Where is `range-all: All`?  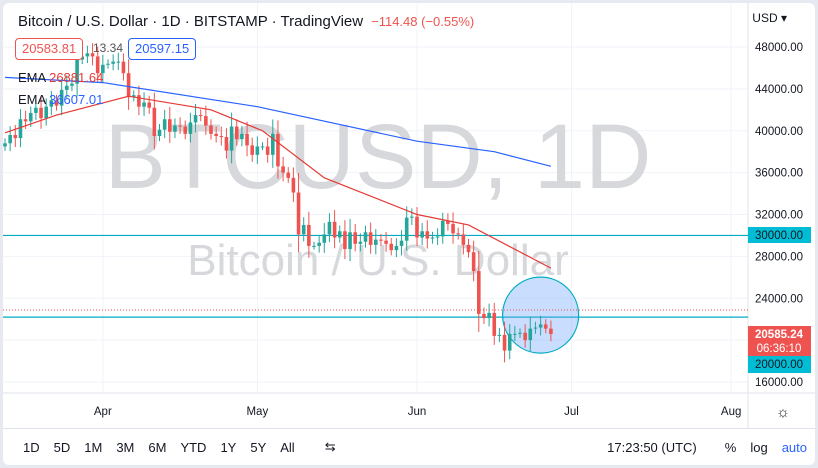
range-all: All is located at coordinates (287, 447).